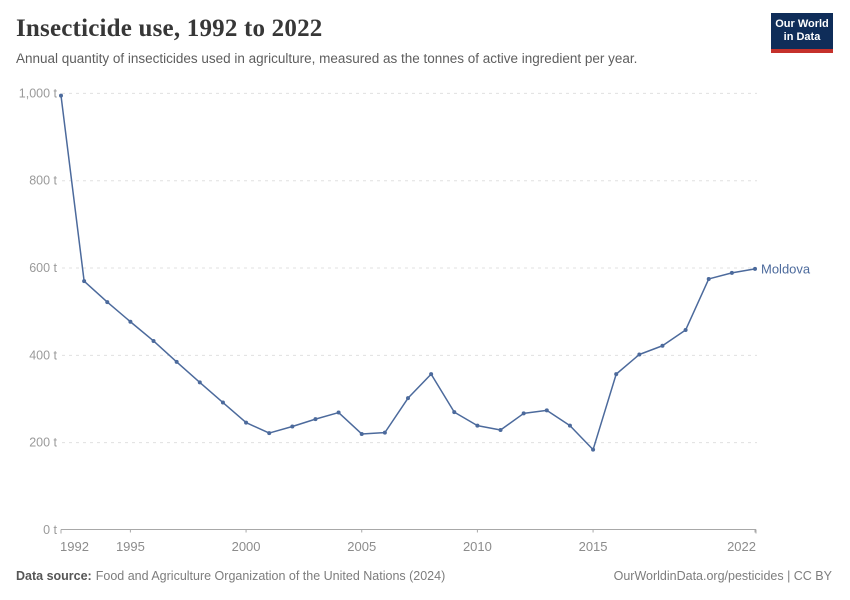 This screenshot has width=850, height=600. Describe the element at coordinates (74, 546) in the screenshot. I see `x-axis-tick-label: 1992` at that location.